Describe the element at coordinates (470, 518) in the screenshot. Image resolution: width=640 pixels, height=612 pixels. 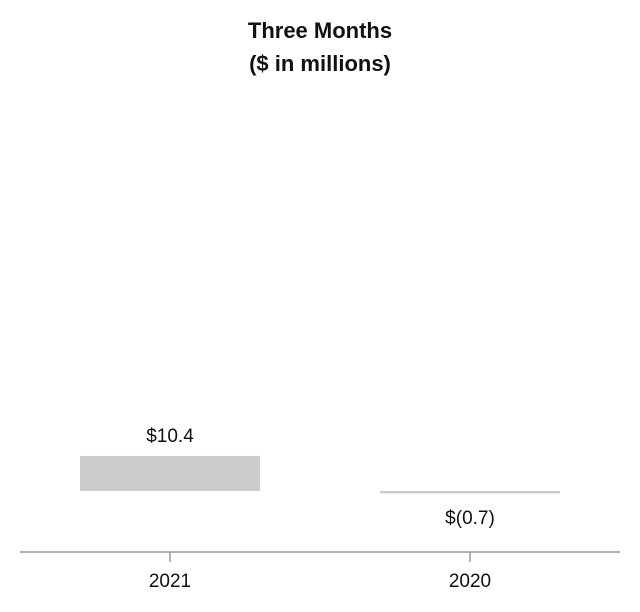
I see `value-label: $(0.7)` at that location.